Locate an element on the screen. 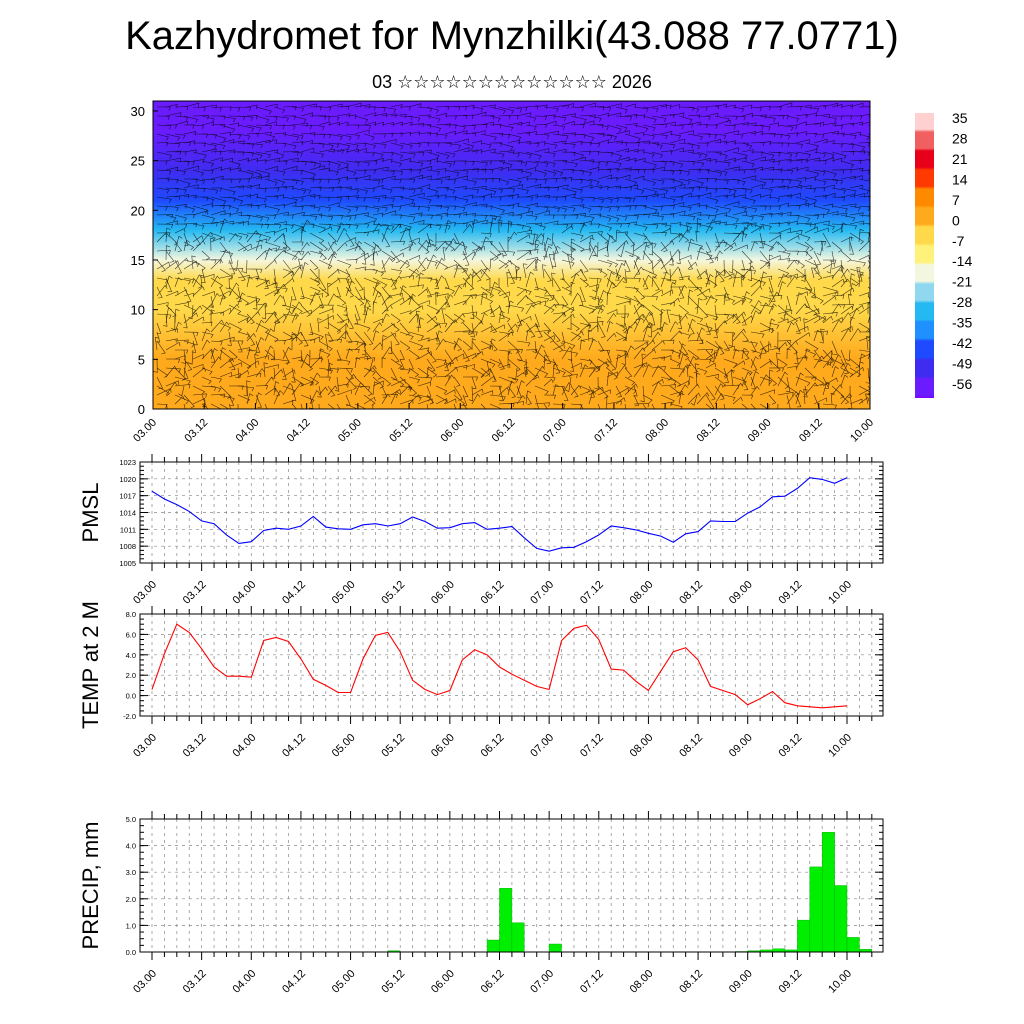 The width and height of the screenshot is (1024, 1024). x-tick-label: 07.00 is located at coordinates (542, 746).